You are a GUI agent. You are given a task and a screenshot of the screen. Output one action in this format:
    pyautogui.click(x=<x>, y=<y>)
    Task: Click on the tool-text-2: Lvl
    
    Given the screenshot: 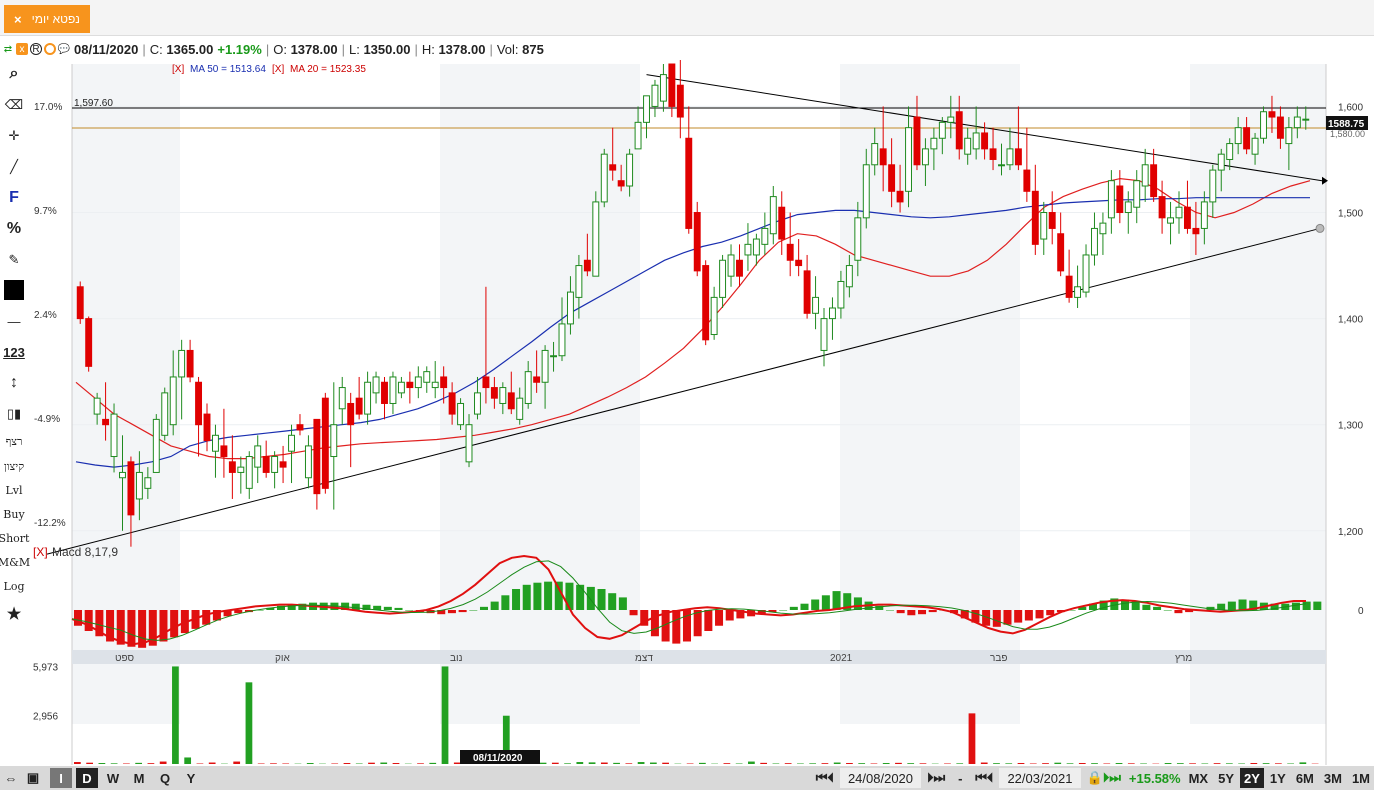 What is the action you would take?
    pyautogui.click(x=14, y=490)
    